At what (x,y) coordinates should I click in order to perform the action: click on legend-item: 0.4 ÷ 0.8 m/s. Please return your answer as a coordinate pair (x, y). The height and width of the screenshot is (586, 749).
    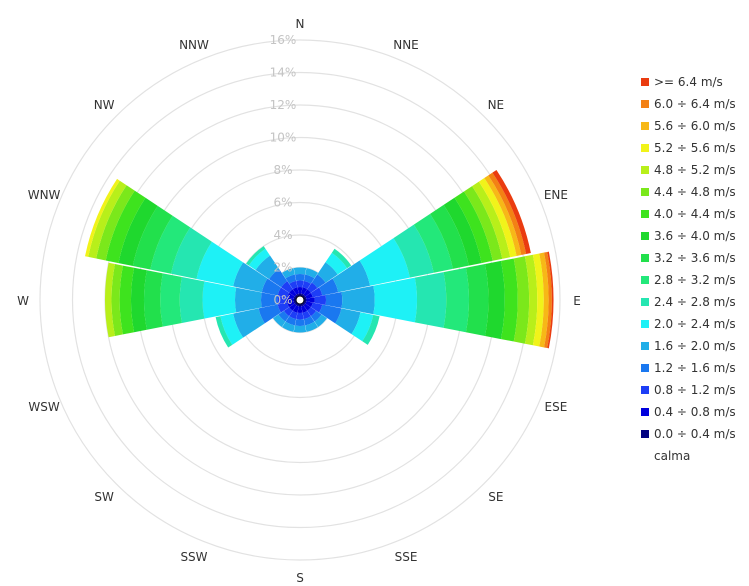
    Looking at the image, I should click on (695, 412).